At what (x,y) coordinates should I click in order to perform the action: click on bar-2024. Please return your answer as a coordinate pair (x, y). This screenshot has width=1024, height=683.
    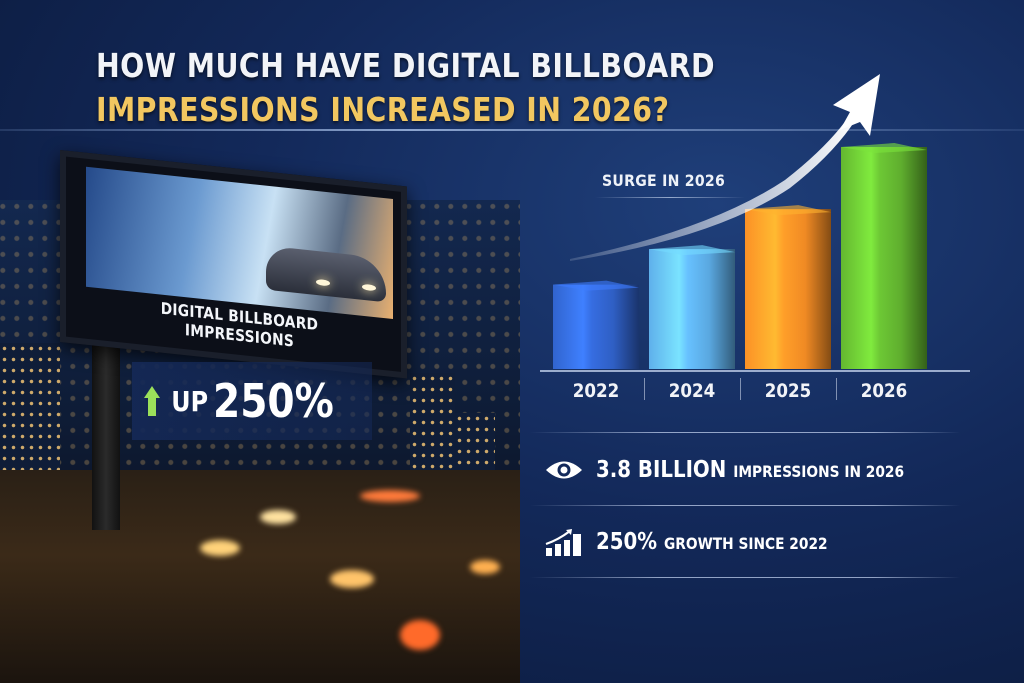
    Looking at the image, I should click on (692, 309).